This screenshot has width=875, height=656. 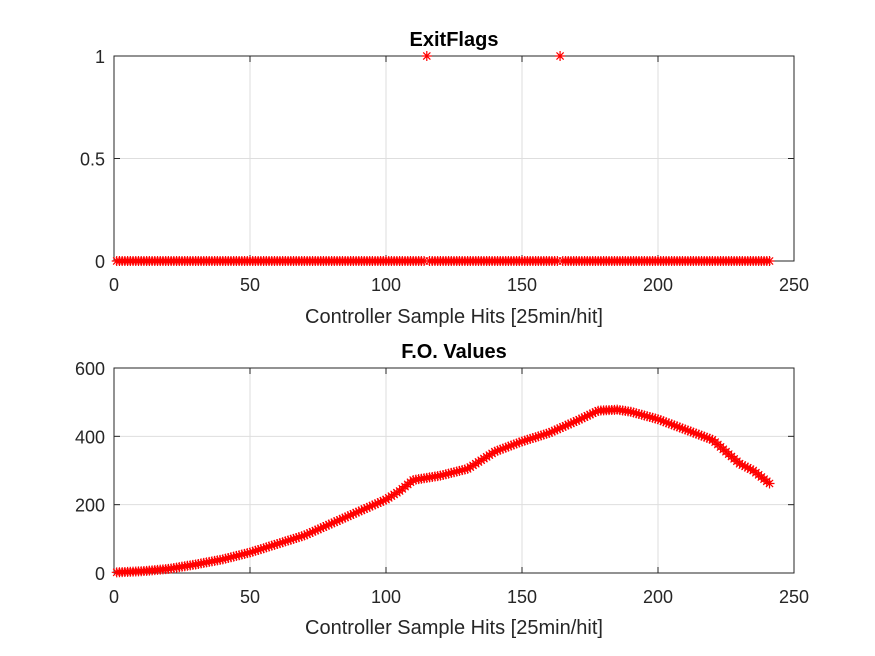 What do you see at coordinates (454, 317) in the screenshot?
I see `exitflags-x-axis-label: Controller Sample Hits [25min/hit]` at bounding box center [454, 317].